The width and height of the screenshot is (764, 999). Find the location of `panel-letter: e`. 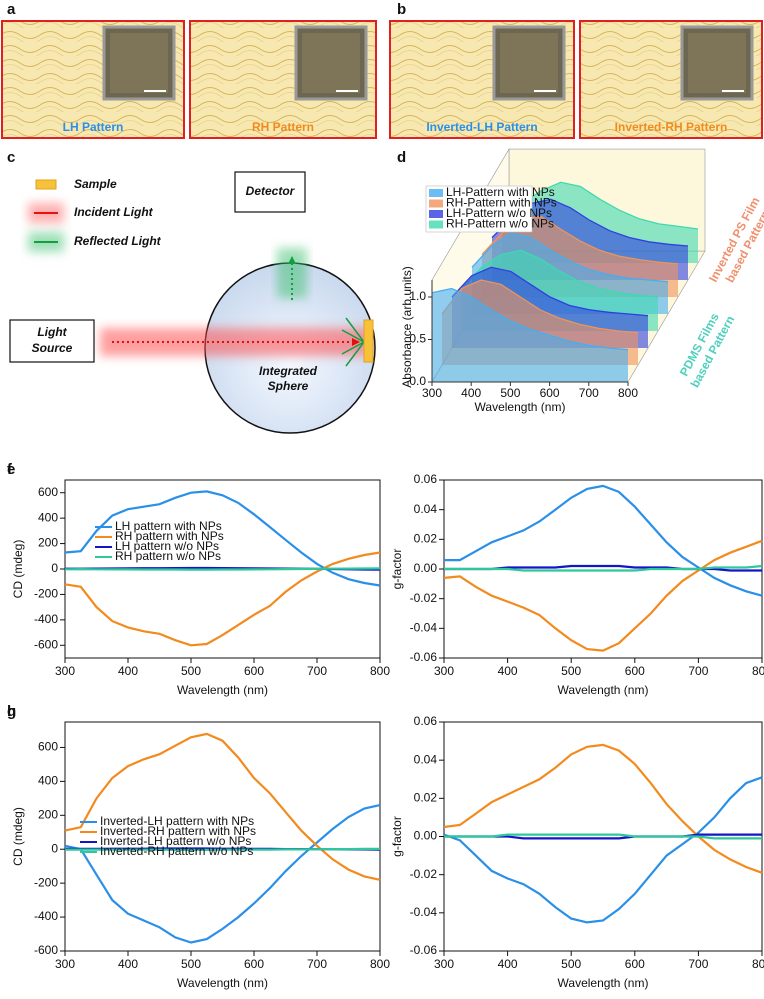

panel-letter: e is located at coordinates (11, 469).